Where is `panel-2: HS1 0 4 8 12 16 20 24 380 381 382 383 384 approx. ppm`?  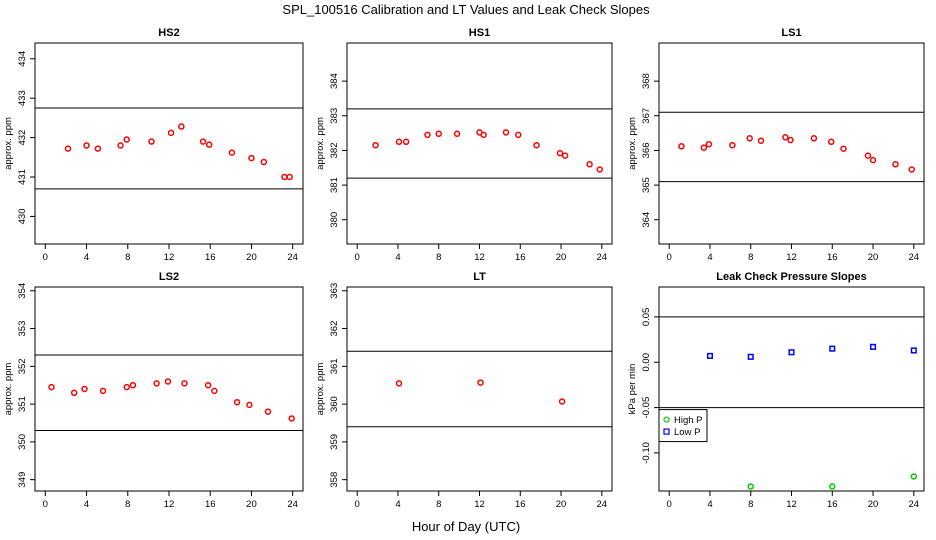
panel-2: HS1 0 4 8 12 16 20 24 380 381 382 383 384 approx. ppm is located at coordinates (464, 145).